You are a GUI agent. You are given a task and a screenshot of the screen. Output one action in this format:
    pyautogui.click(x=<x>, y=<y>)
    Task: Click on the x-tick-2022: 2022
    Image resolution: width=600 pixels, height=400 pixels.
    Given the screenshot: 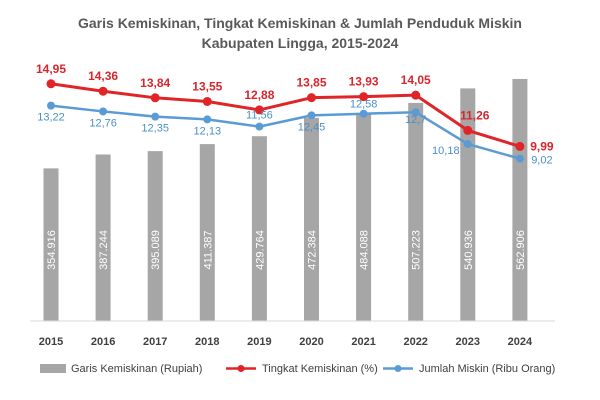 What is the action you would take?
    pyautogui.click(x=415, y=342)
    